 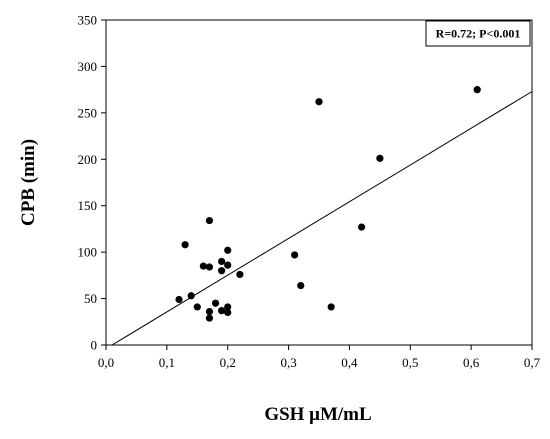 What do you see at coordinates (88, 252) in the screenshot?
I see `y-tick-label: 100` at bounding box center [88, 252].